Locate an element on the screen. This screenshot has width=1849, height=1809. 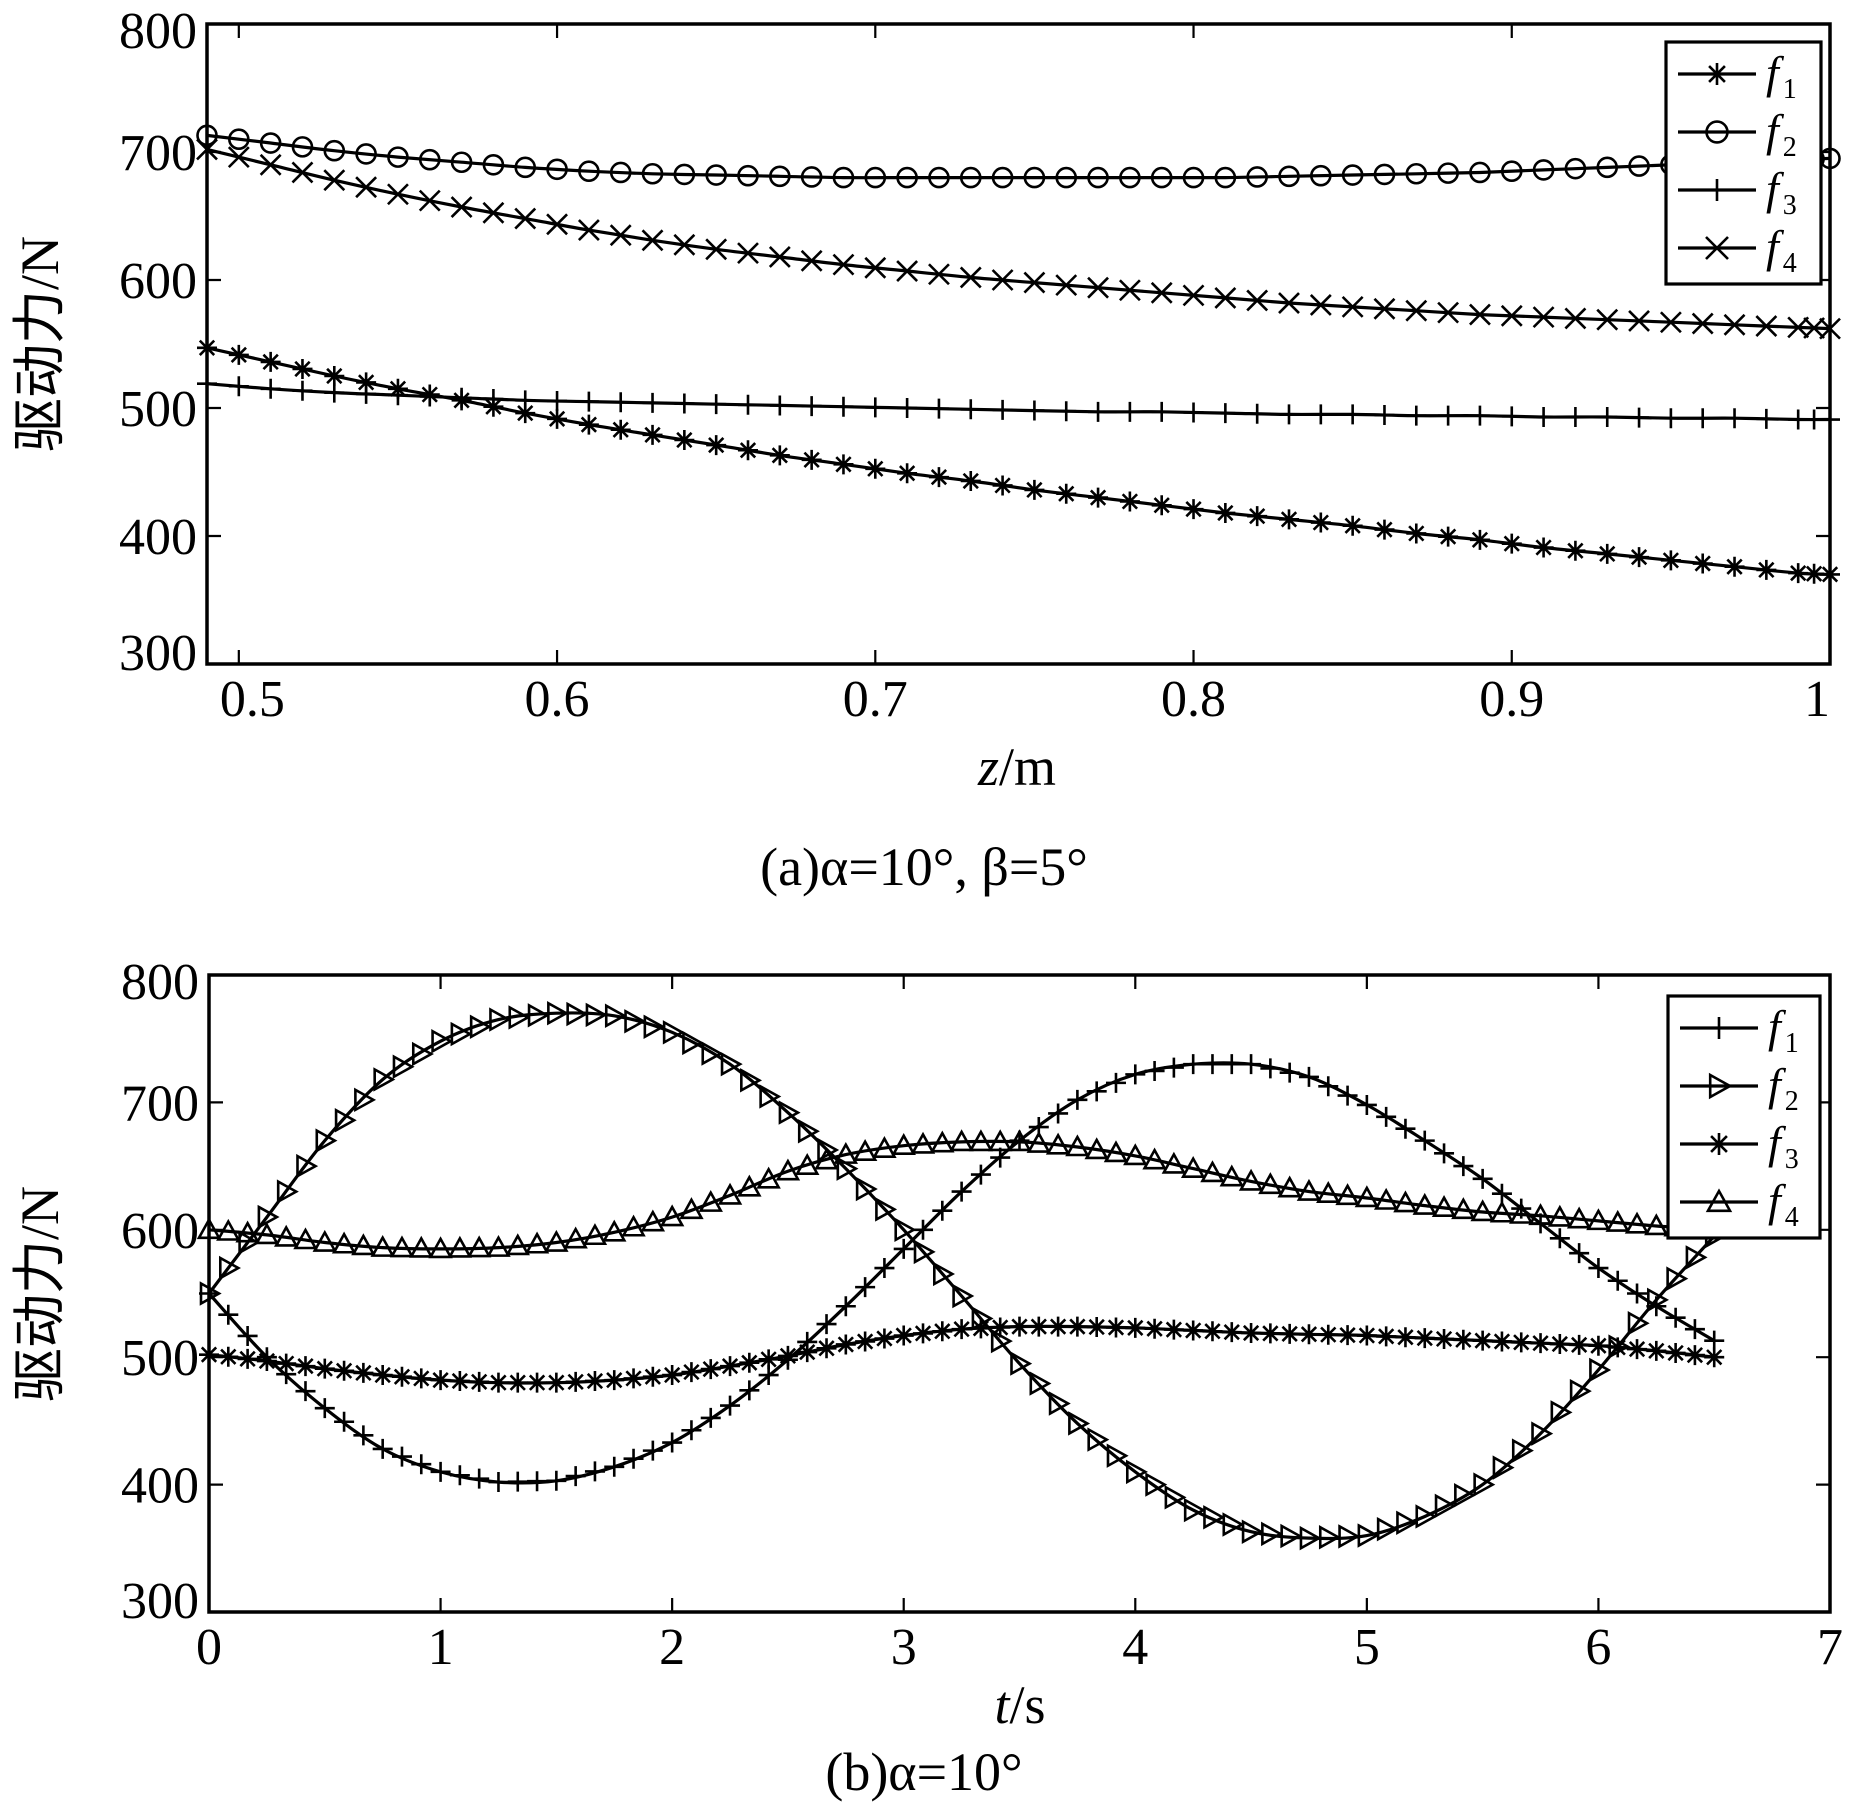
x-axis-unit: /s is located at coordinates (1027, 1705).